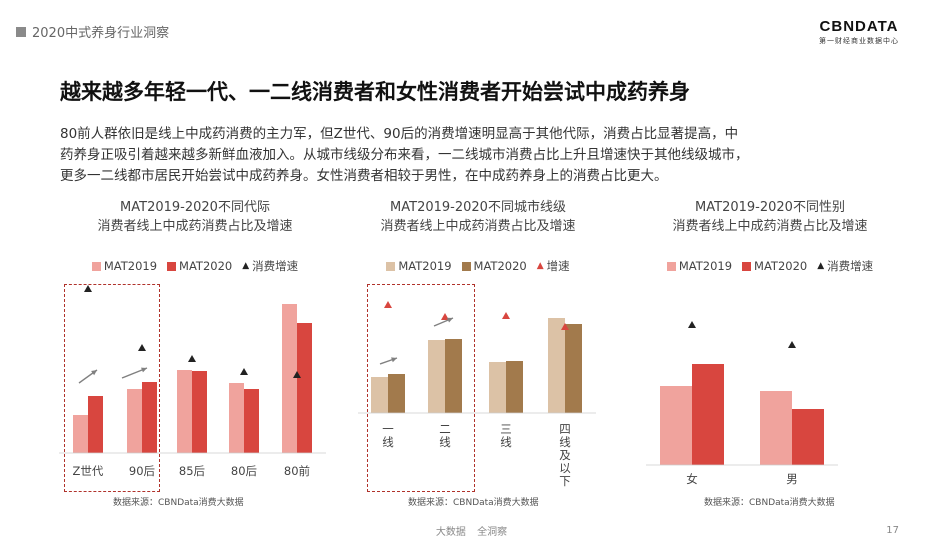 The image size is (943, 554). I want to click on chart-title: MAT2019-2020不同性别 消费者线上中成药消费占比及增速, so click(770, 217).